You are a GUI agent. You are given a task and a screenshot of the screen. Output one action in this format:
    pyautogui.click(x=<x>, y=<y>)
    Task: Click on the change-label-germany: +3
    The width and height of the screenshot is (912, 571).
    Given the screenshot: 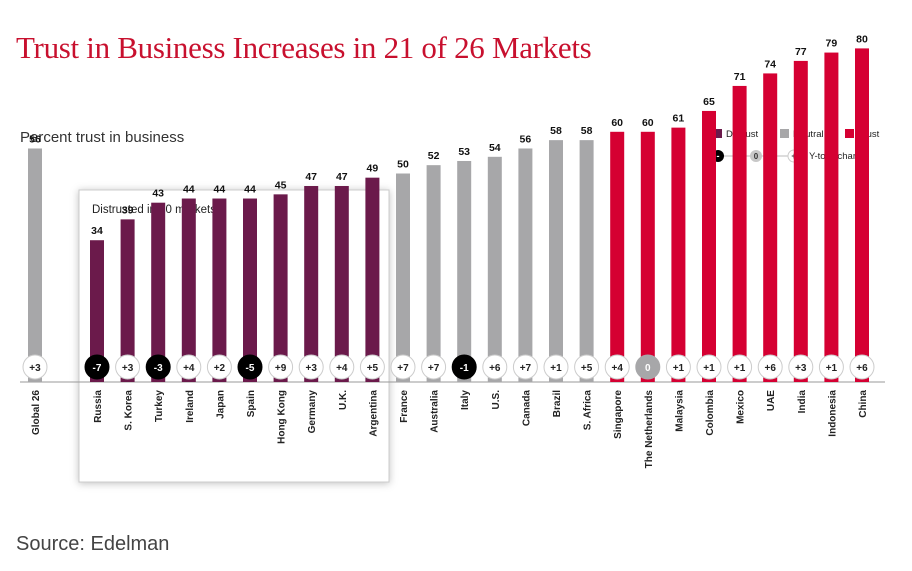 What is the action you would take?
    pyautogui.click(x=311, y=368)
    